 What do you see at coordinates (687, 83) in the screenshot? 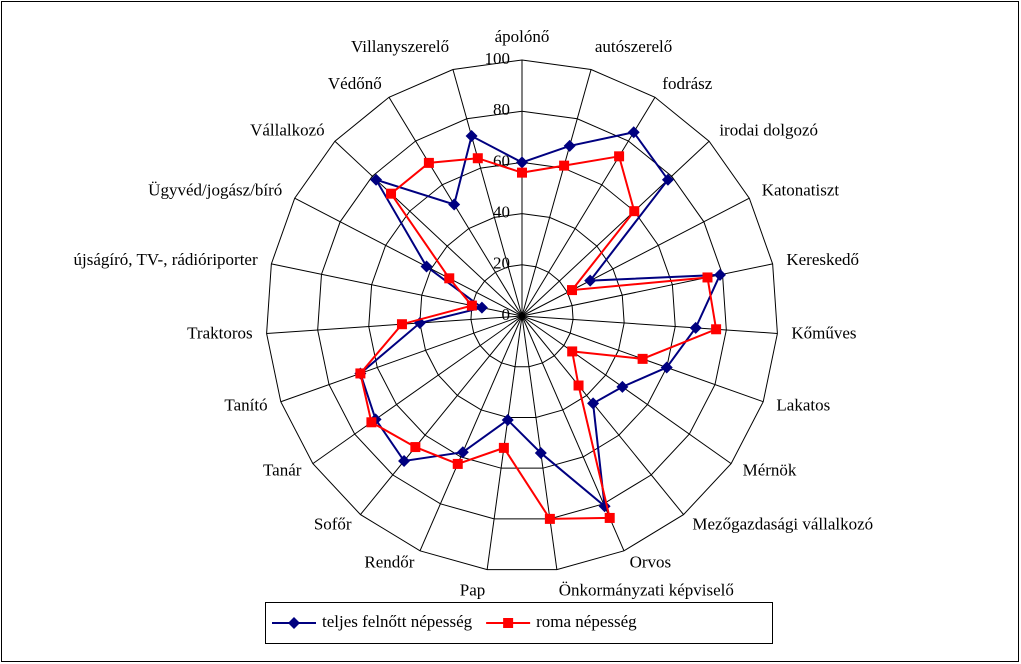
I see `category-label: fodrász` at bounding box center [687, 83].